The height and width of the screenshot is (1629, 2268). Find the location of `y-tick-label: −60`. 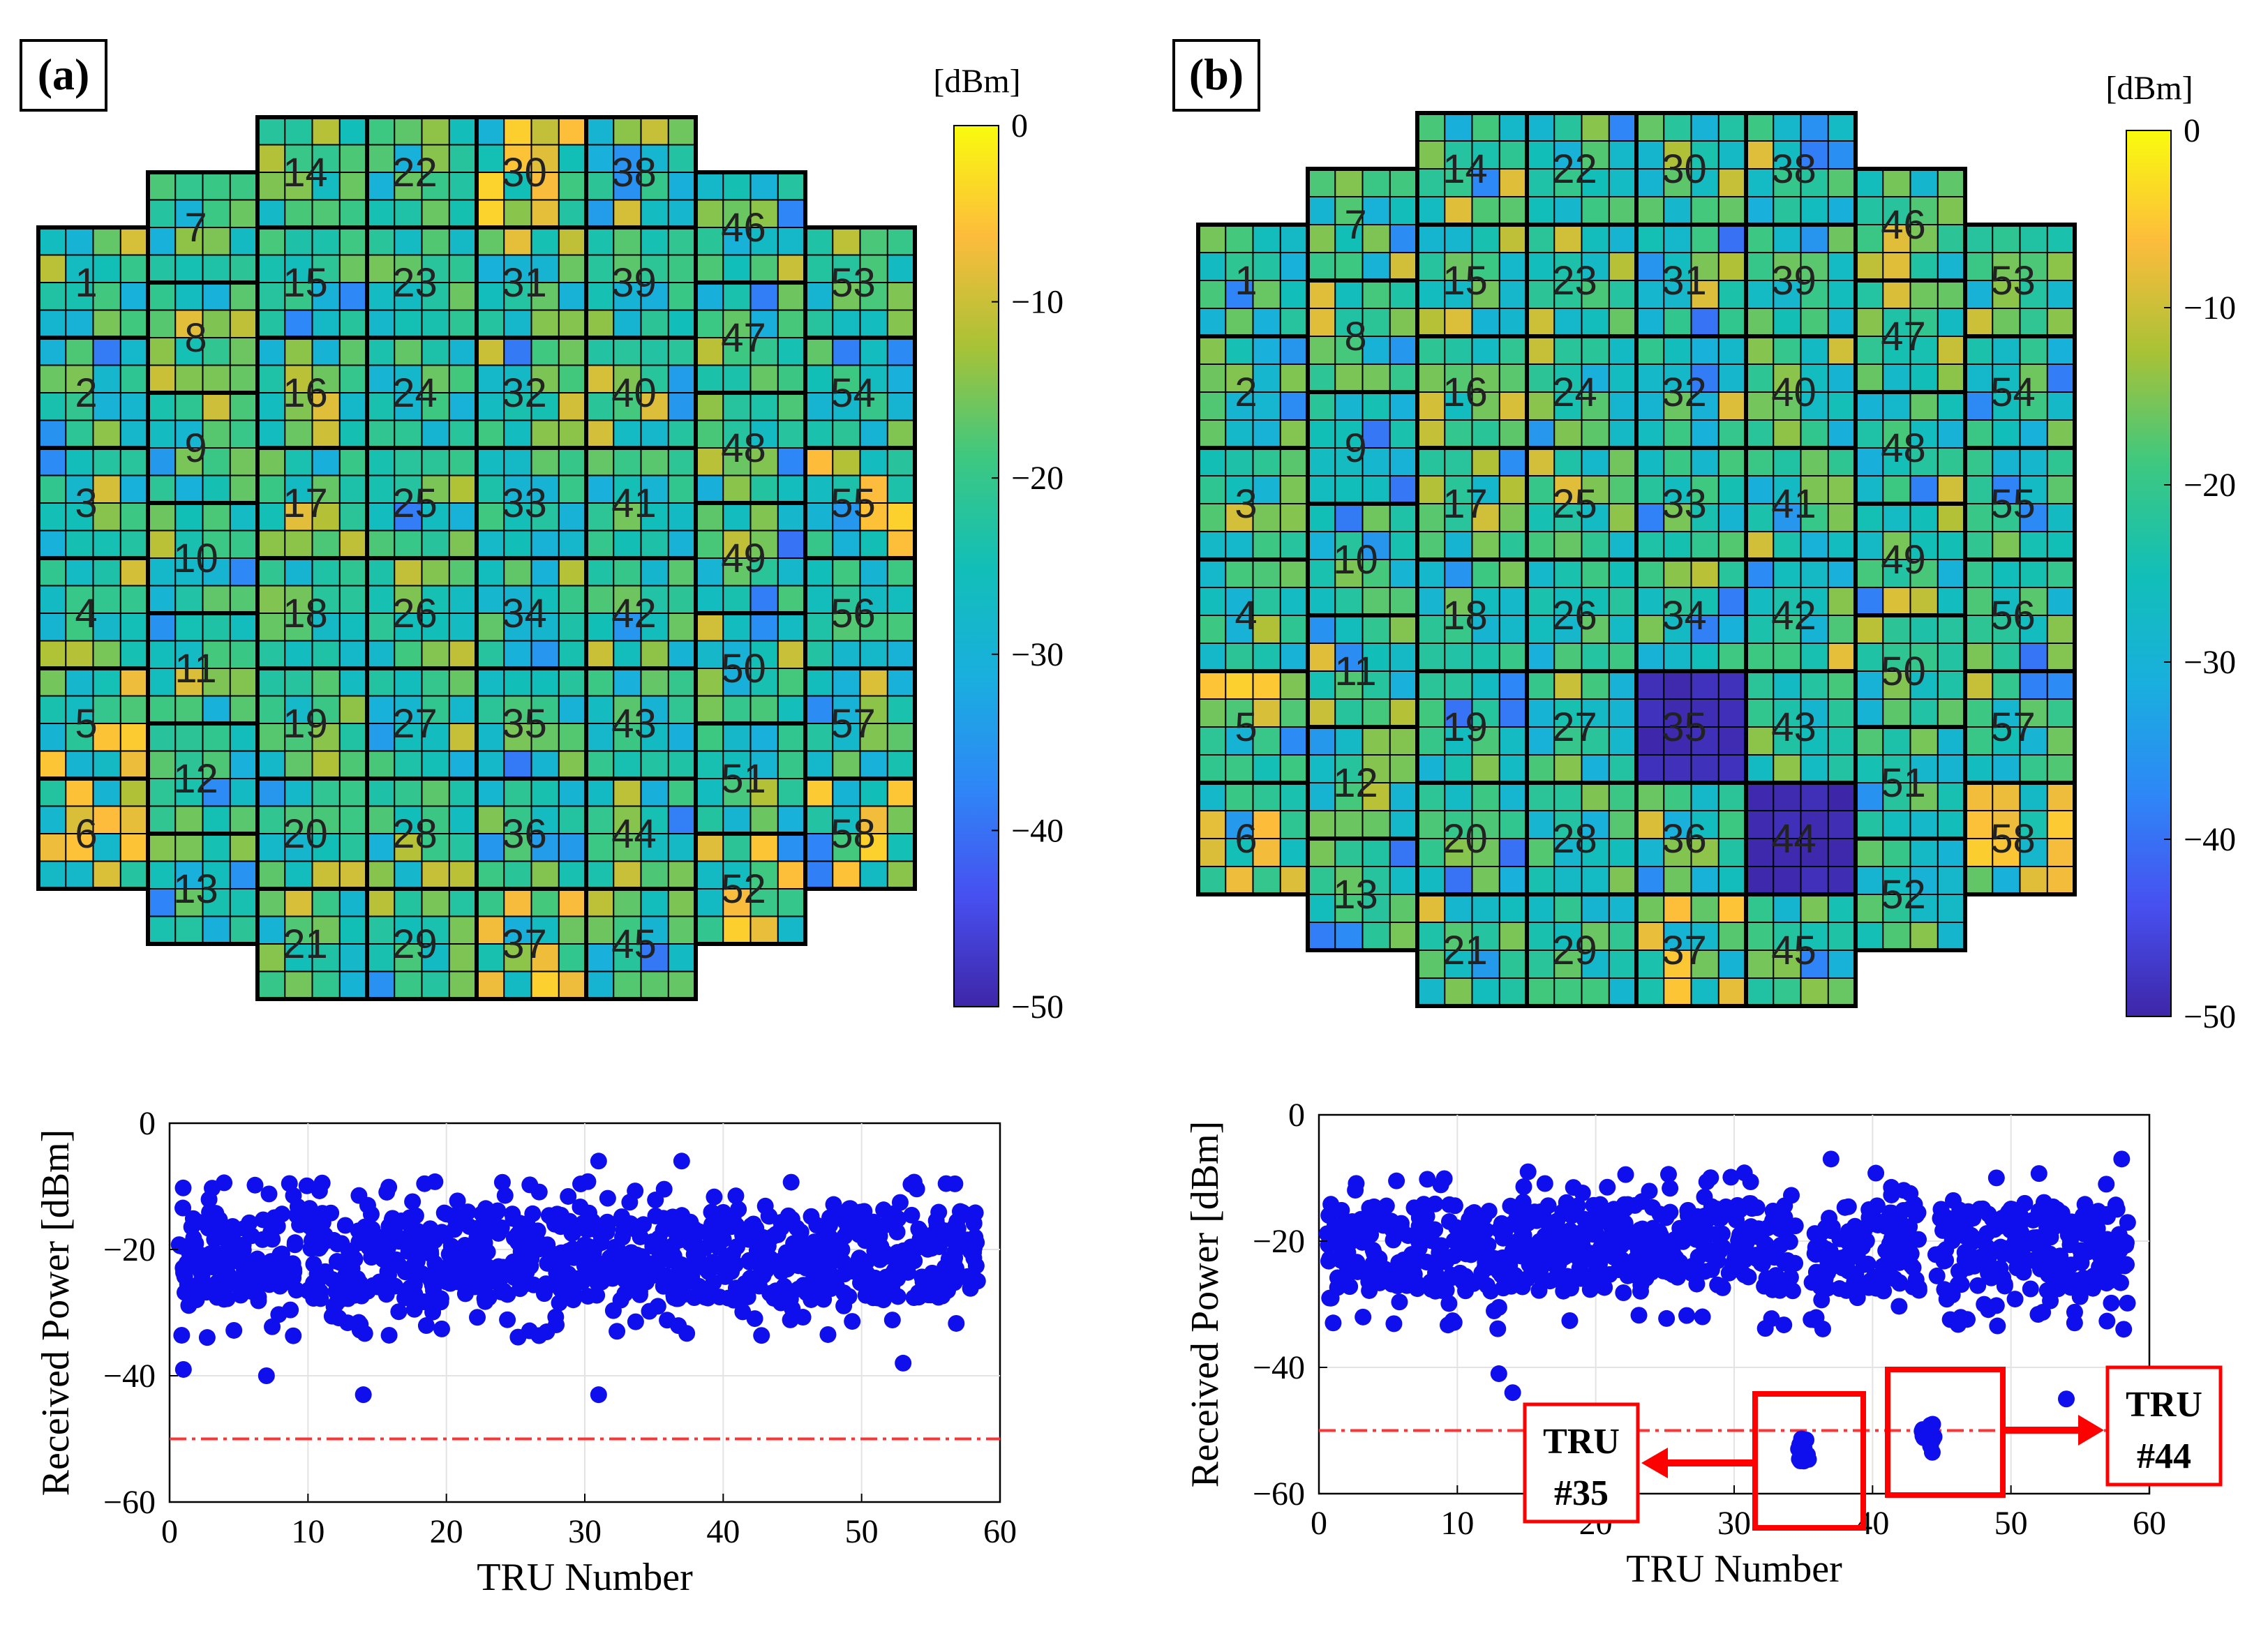

y-tick-label: −60 is located at coordinates (1279, 1494).